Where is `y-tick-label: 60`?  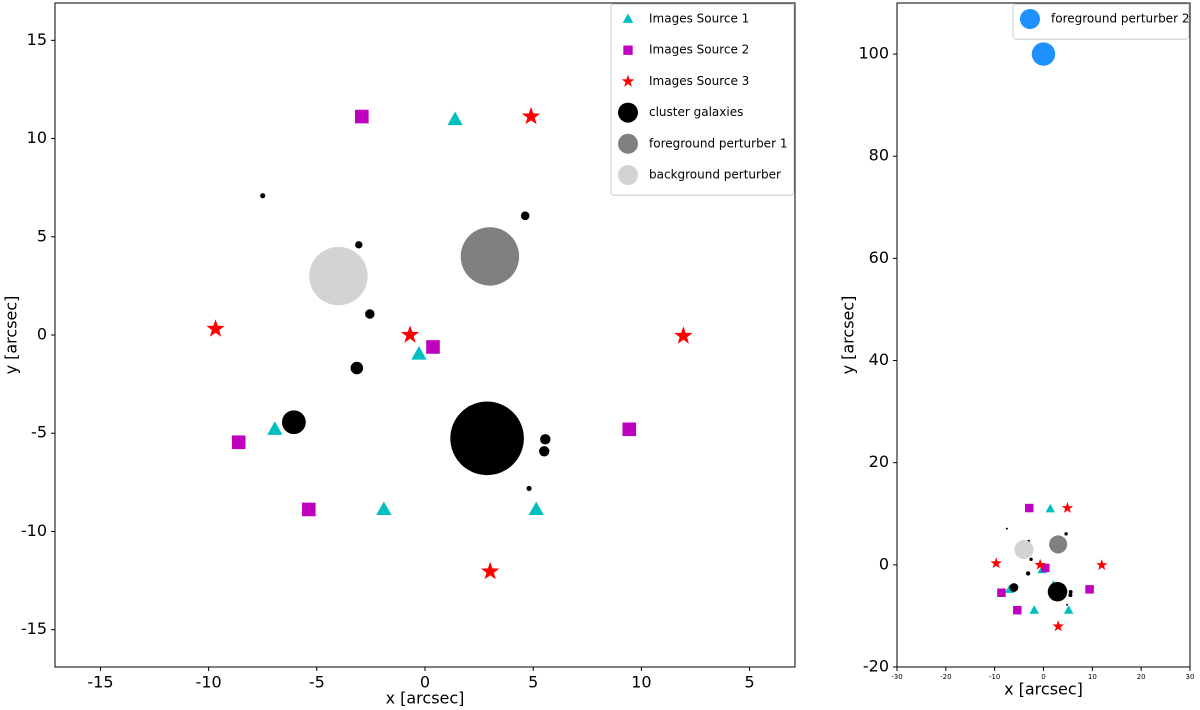
y-tick-label: 60 is located at coordinates (879, 257).